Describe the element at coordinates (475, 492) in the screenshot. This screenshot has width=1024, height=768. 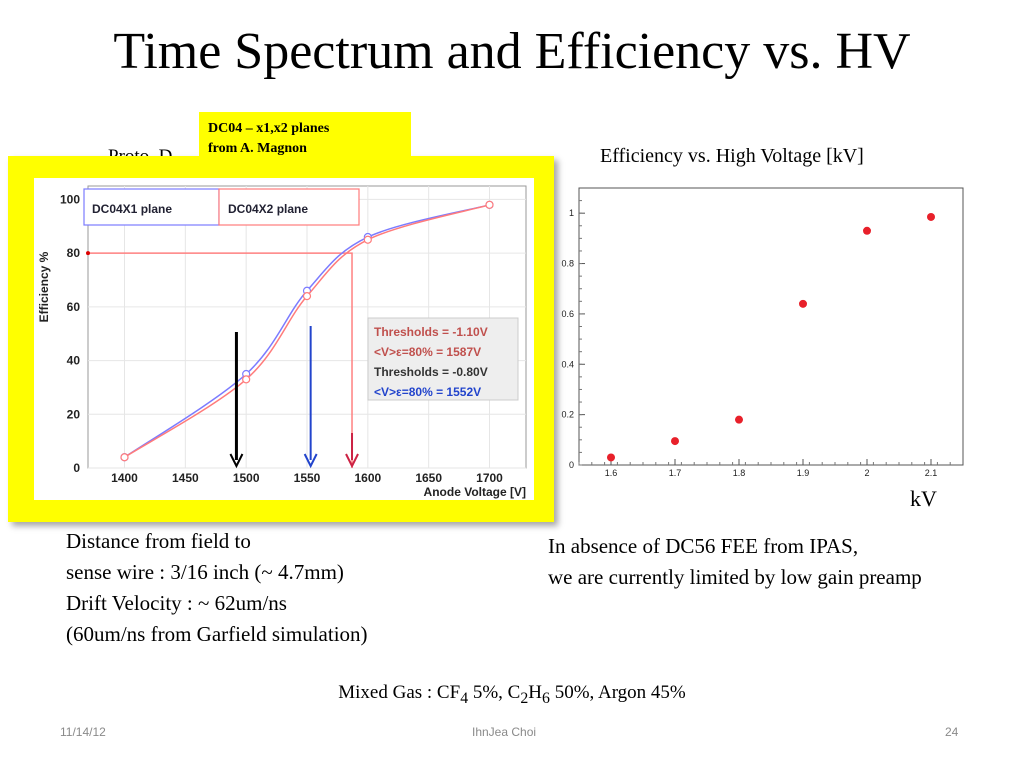
I see `x-axis-label: Anode Voltage [V]` at that location.